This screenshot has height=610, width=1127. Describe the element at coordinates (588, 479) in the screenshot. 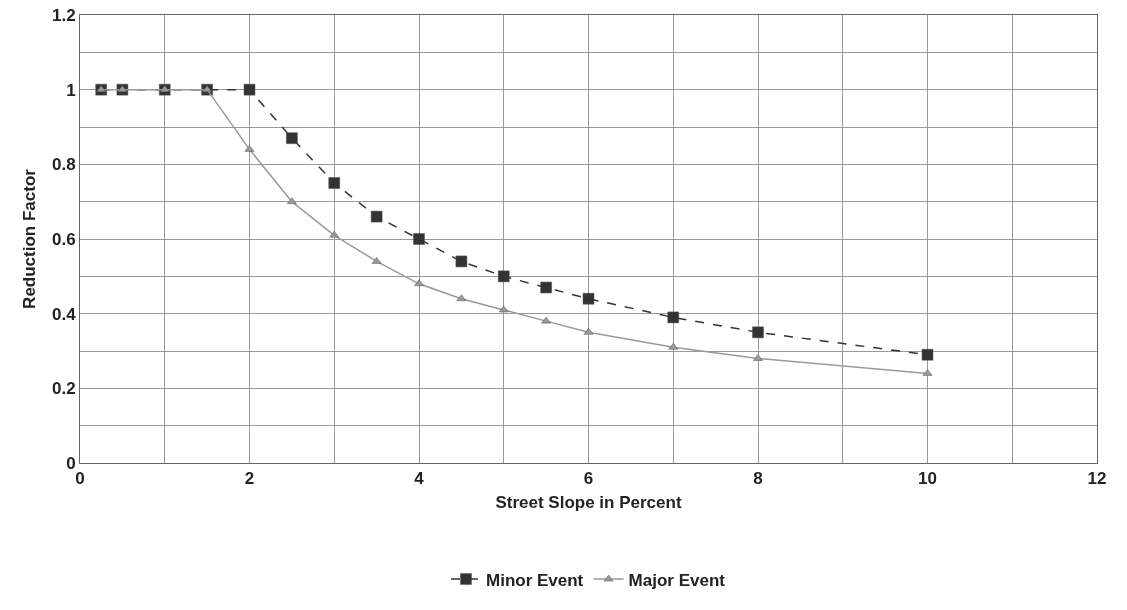

I see `x-tick-label: 6` at that location.